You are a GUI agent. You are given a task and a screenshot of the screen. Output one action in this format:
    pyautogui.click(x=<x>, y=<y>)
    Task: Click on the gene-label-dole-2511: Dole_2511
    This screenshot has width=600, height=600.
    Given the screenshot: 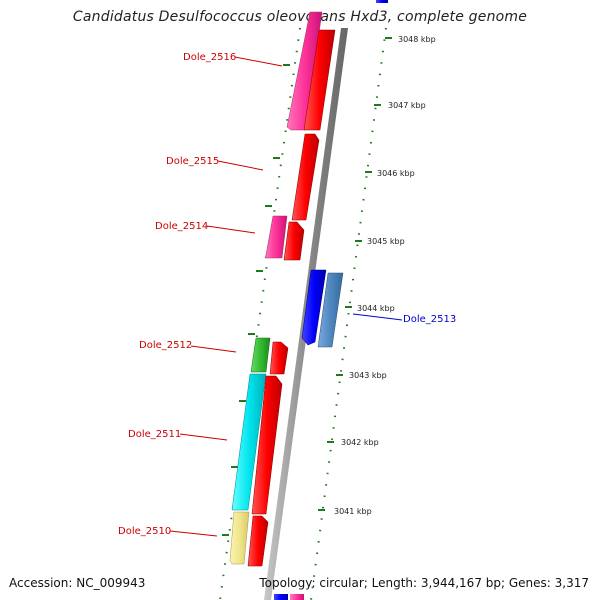 What is the action you would take?
    pyautogui.click(x=154, y=434)
    